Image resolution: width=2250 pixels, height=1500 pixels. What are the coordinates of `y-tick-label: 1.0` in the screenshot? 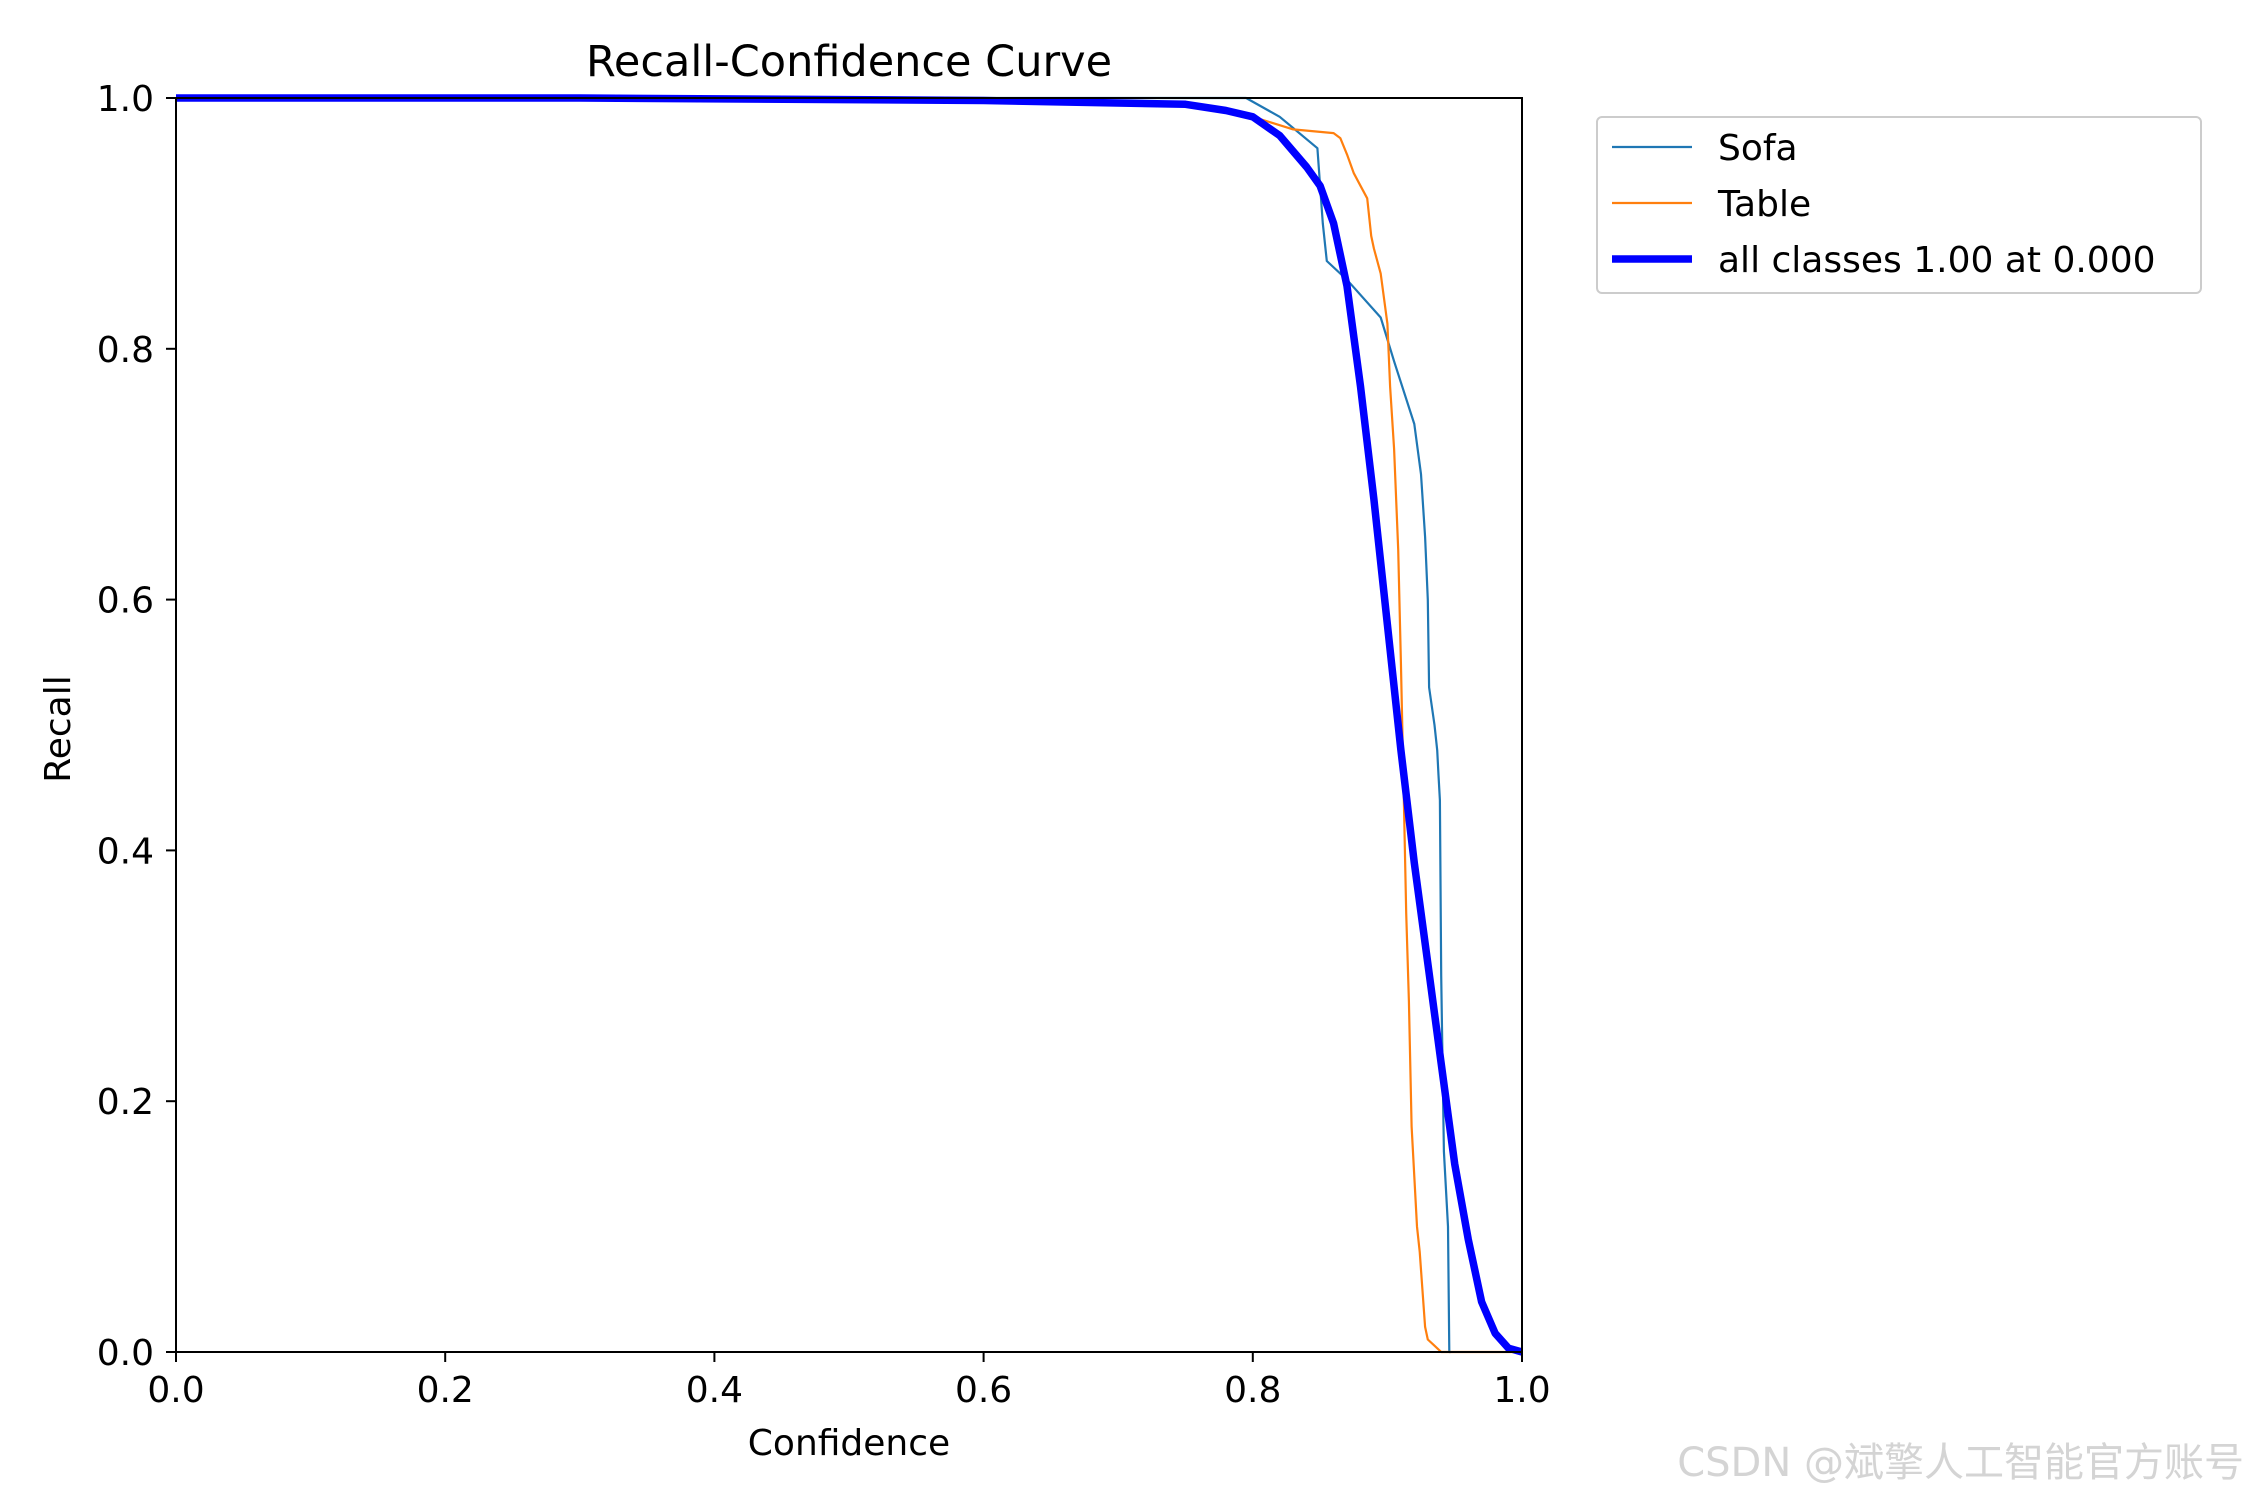 It's located at (125, 99).